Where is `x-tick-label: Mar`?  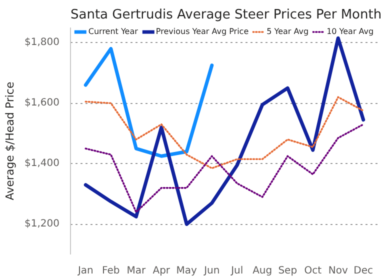
x-tick-label: Mar is located at coordinates (136, 271).